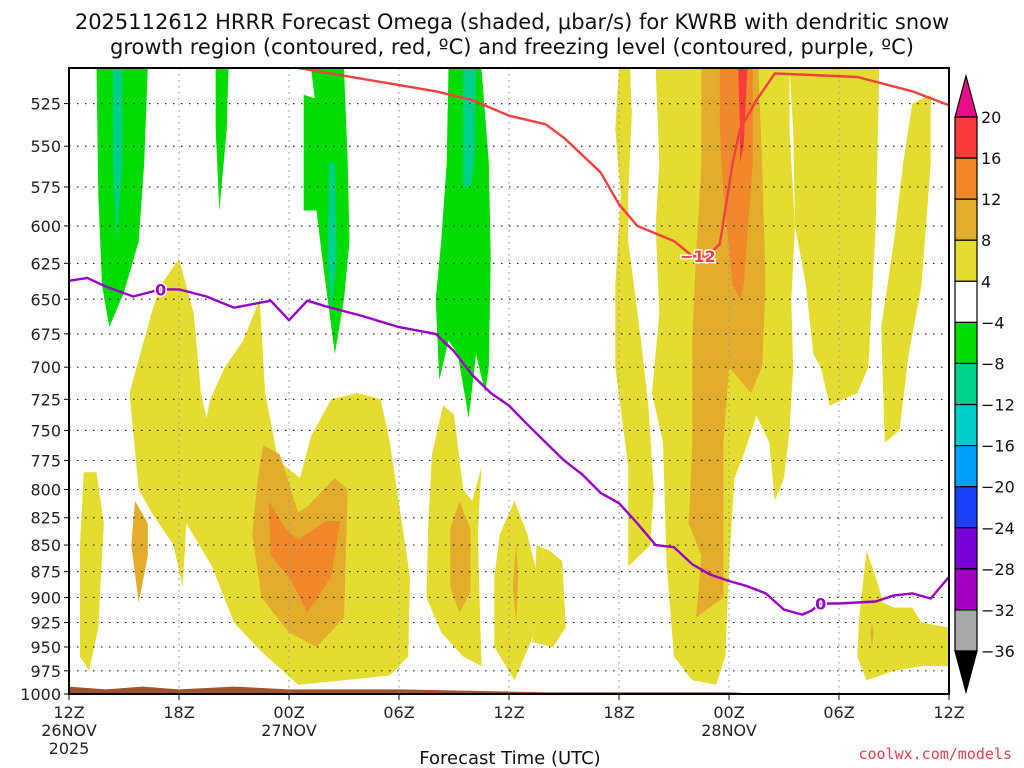 Image resolution: width=1024 pixels, height=768 pixels. What do you see at coordinates (991, 117) in the screenshot?
I see `colorbar-label: 20` at bounding box center [991, 117].